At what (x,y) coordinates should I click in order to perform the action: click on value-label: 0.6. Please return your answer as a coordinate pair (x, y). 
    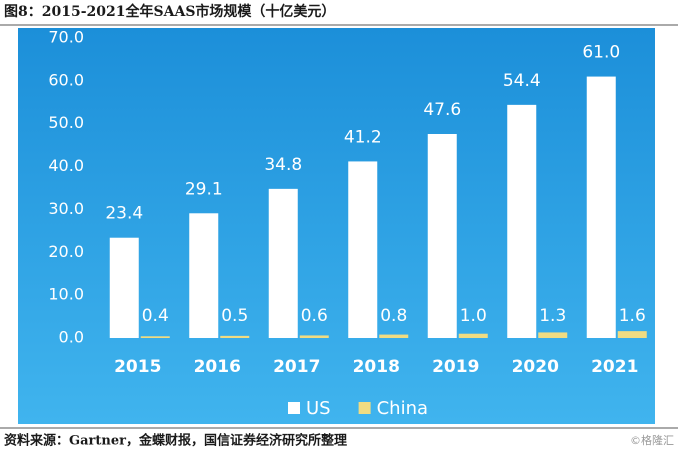
    Looking at the image, I should click on (314, 316).